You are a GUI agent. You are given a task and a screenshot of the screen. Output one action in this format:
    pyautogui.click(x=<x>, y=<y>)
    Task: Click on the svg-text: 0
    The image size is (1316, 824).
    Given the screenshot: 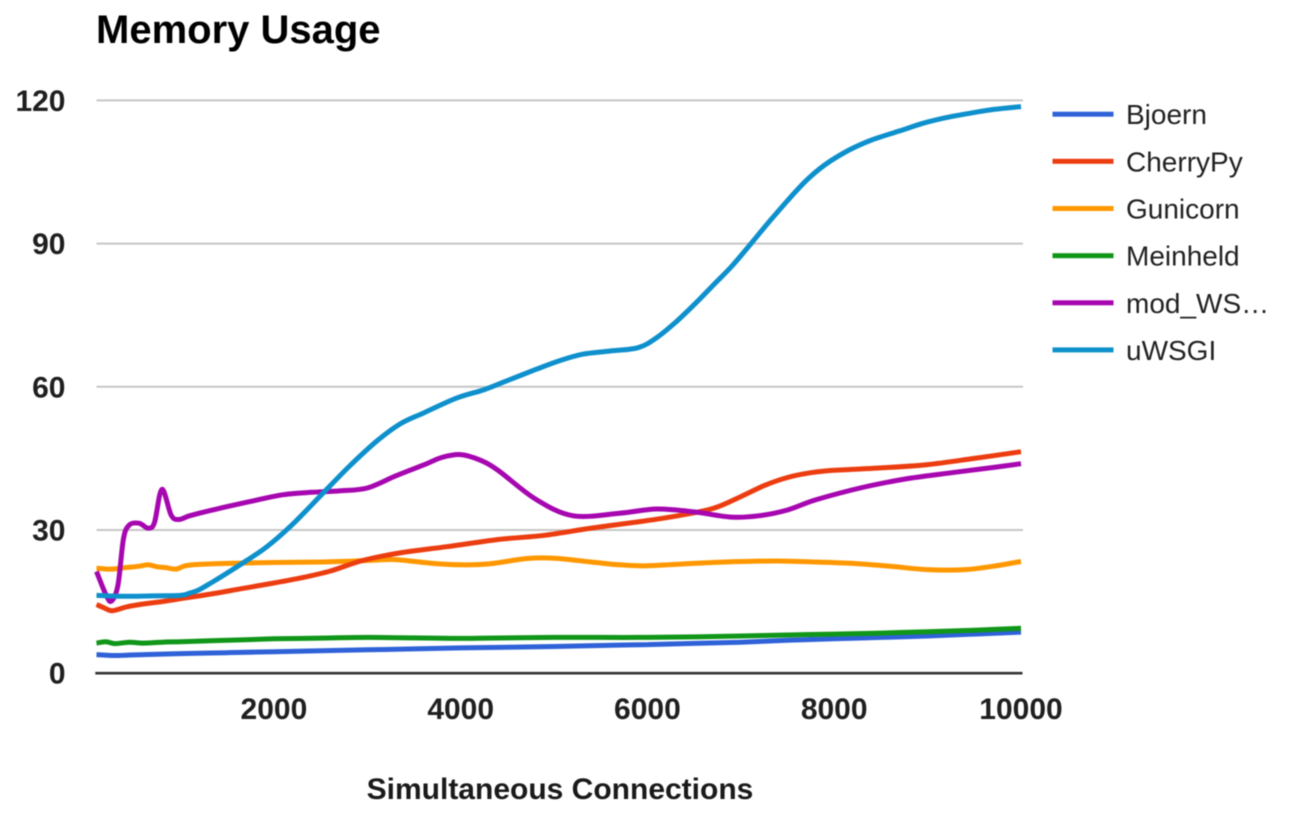 What is the action you would take?
    pyautogui.click(x=57, y=674)
    